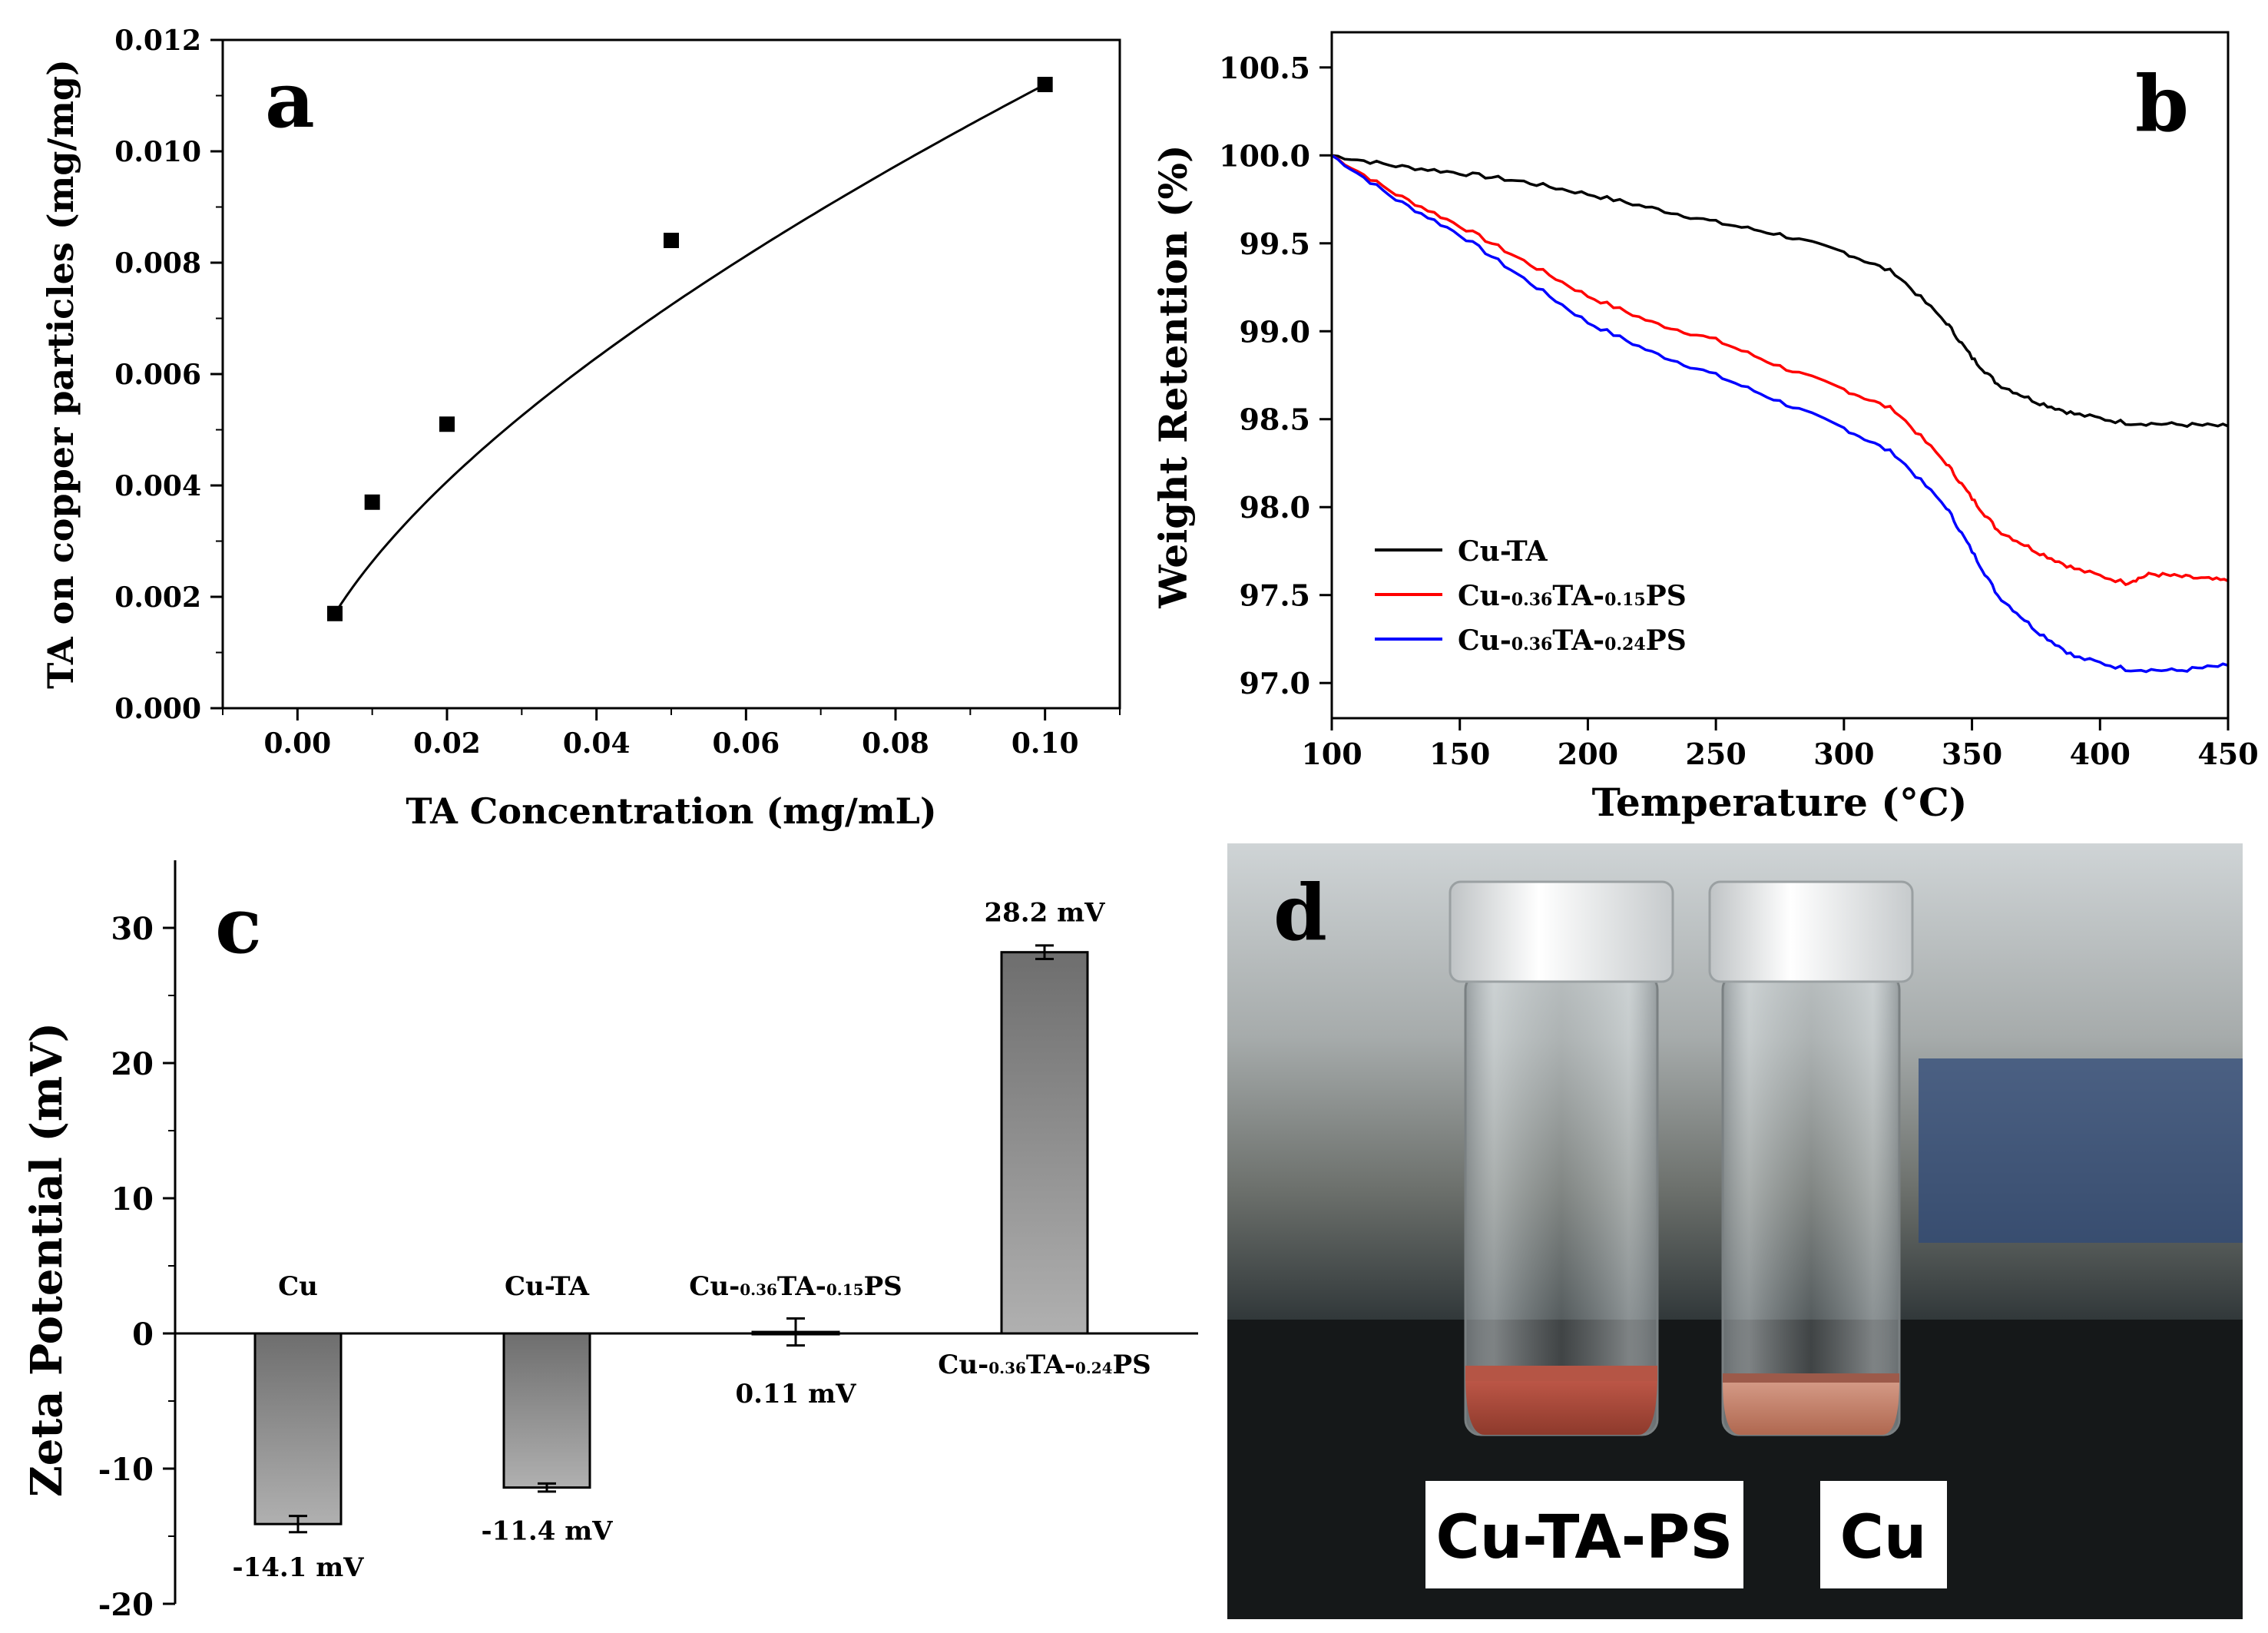 This screenshot has height=1633, width=2268. Describe the element at coordinates (795, 1394) in the screenshot. I see `value-label: 0.11 mV` at that location.